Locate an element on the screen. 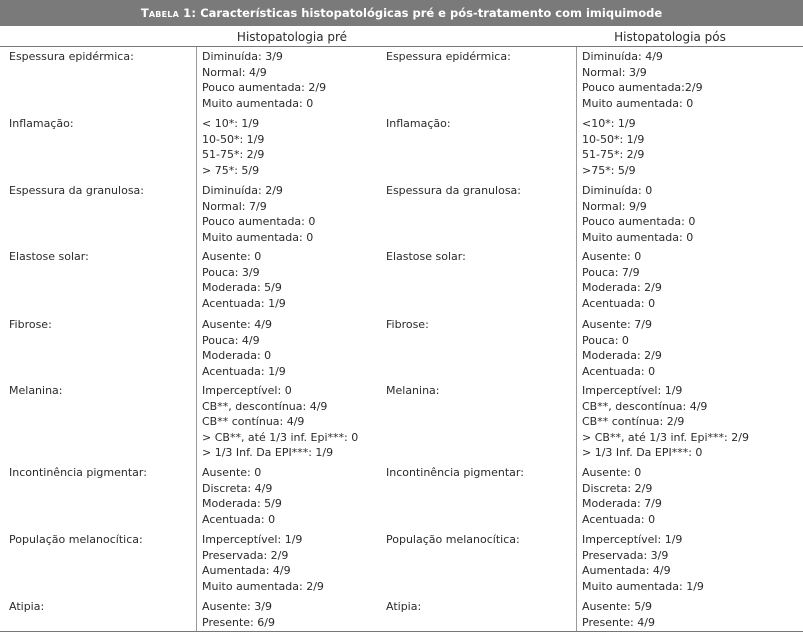 Image resolution: width=803 pixels, height=637 pixels. pos-value: > 1/3 Inf. Da EPI***: 0 is located at coordinates (642, 452).